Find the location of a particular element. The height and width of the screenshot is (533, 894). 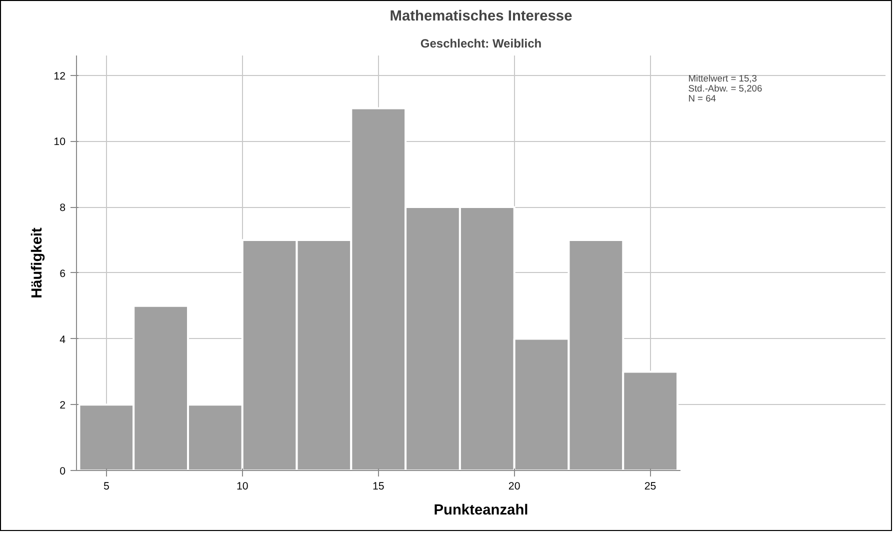

x-tick-label: 25 is located at coordinates (650, 486).